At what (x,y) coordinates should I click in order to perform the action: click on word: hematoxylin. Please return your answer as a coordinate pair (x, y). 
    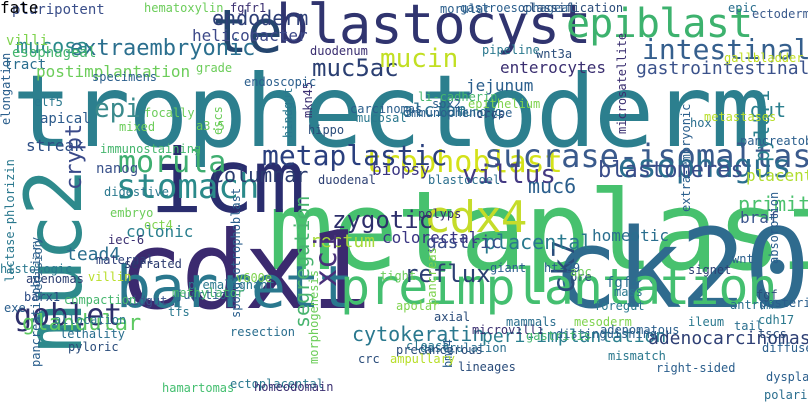
    Looking at the image, I should click on (184, 8).